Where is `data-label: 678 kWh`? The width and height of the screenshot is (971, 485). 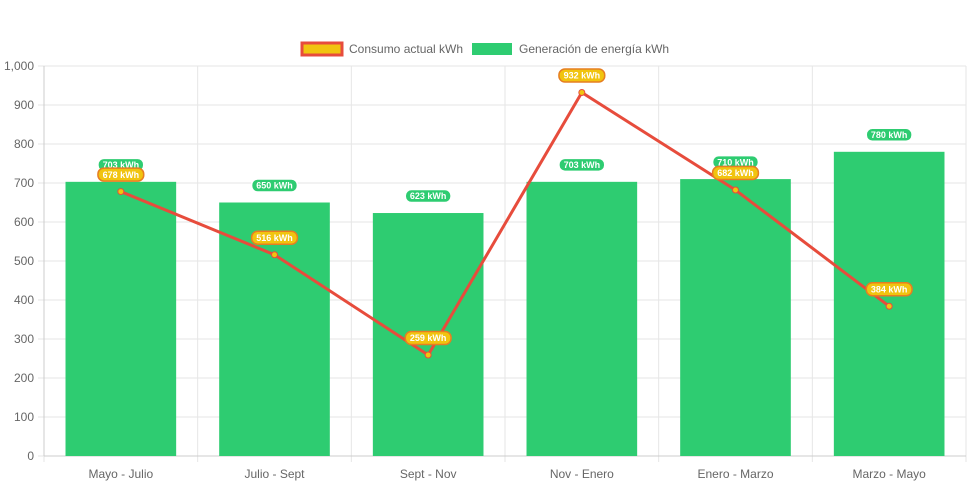
data-label: 678 kWh is located at coordinates (121, 175).